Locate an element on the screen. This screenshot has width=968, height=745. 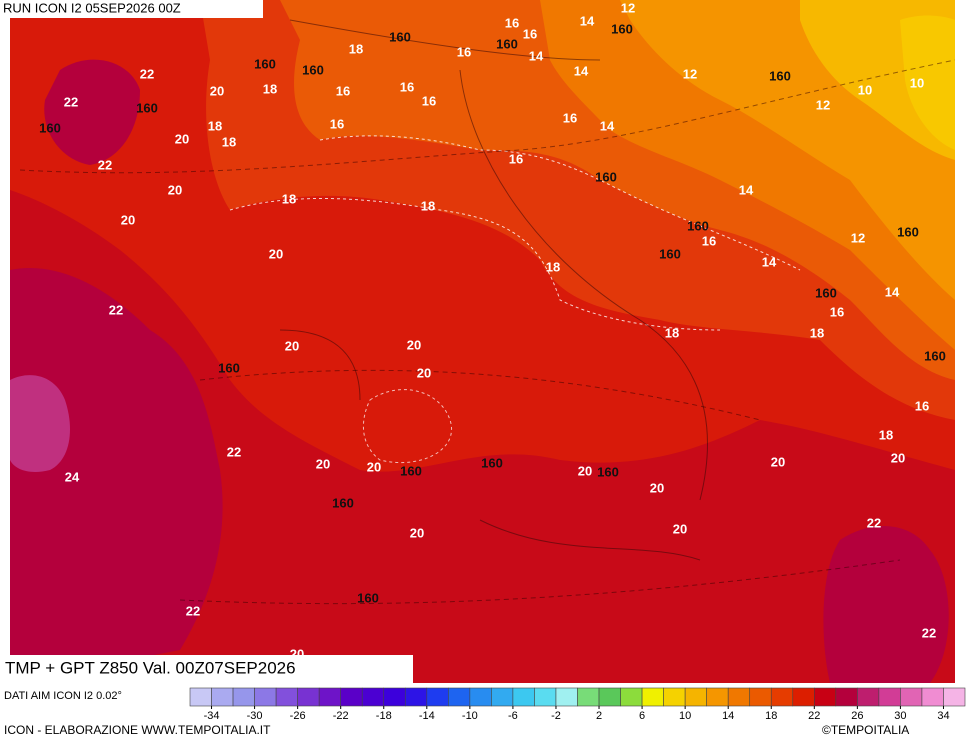
colorbar-tick-label: -6 is located at coordinates (513, 716).